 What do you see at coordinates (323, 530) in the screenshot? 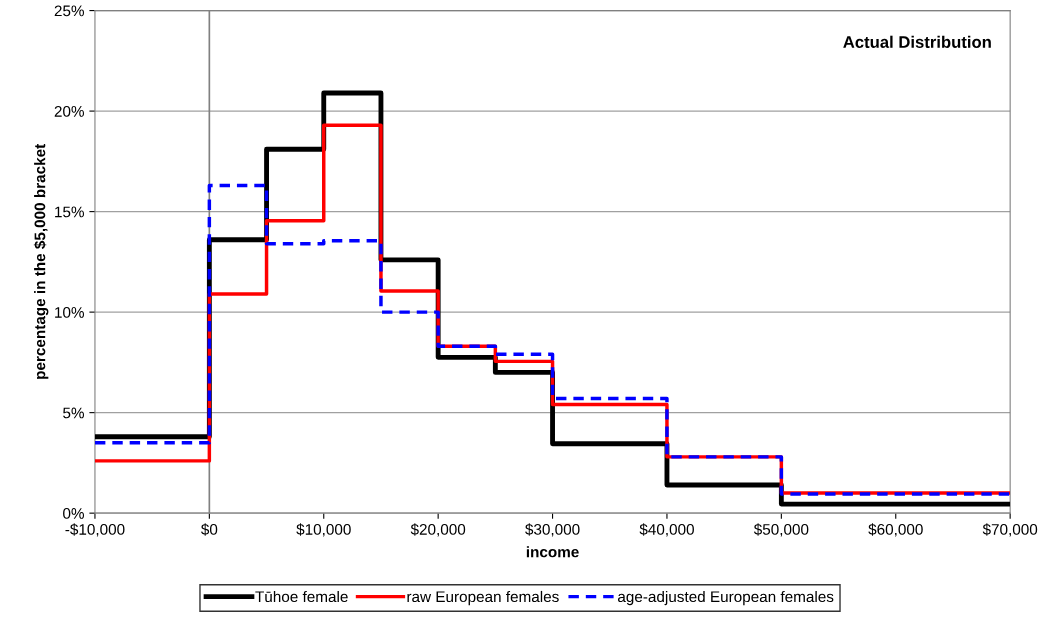
I see `x-tick-label: $10,000` at bounding box center [323, 530].